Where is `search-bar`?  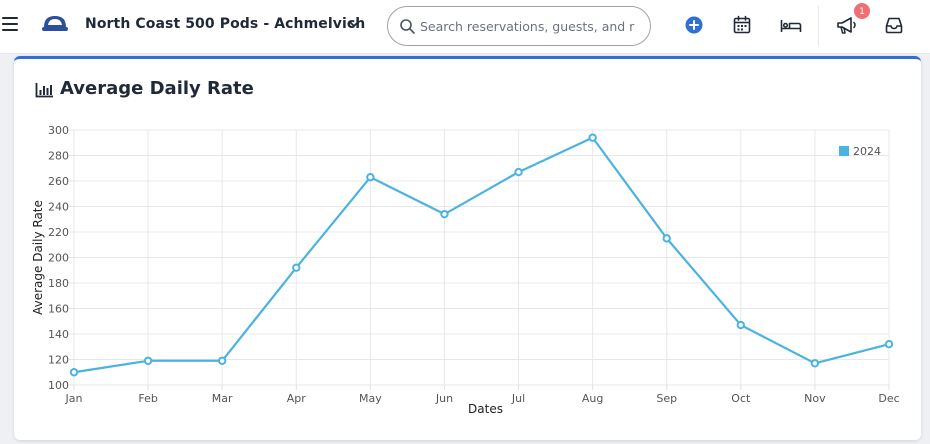 search-bar is located at coordinates (519, 26).